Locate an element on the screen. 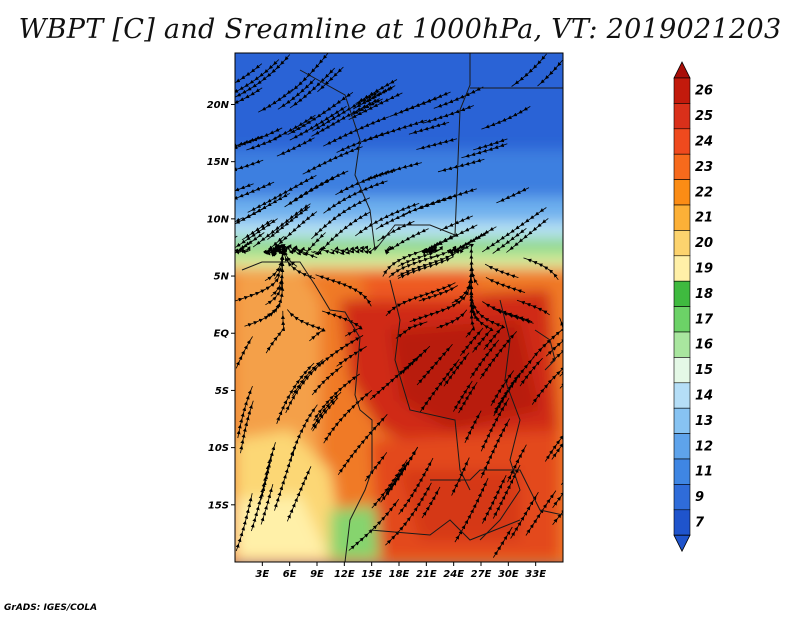 The width and height of the screenshot is (800, 618). lon-tick-label: 30E is located at coordinates (508, 574).